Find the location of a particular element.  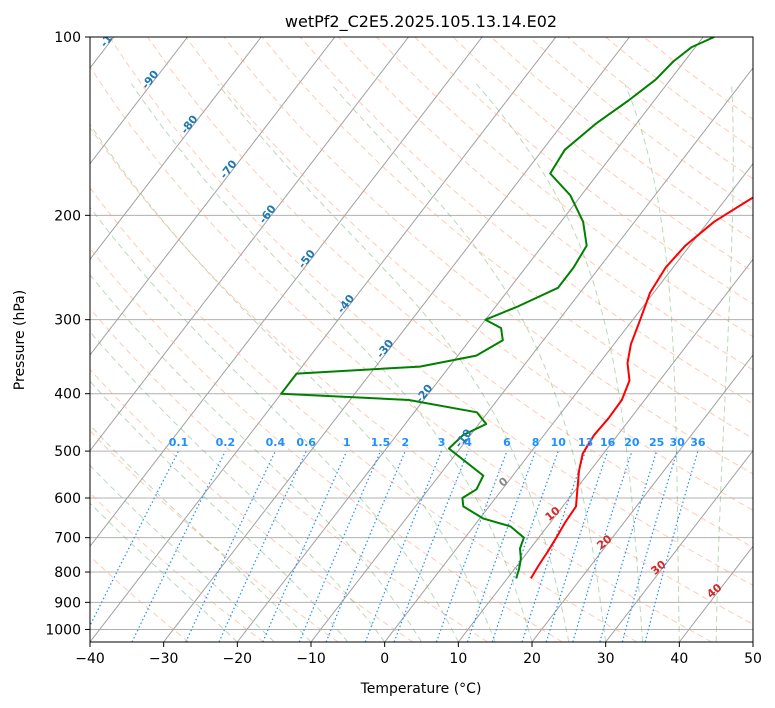

mixing-ratio-label: 30 is located at coordinates (677, 442).